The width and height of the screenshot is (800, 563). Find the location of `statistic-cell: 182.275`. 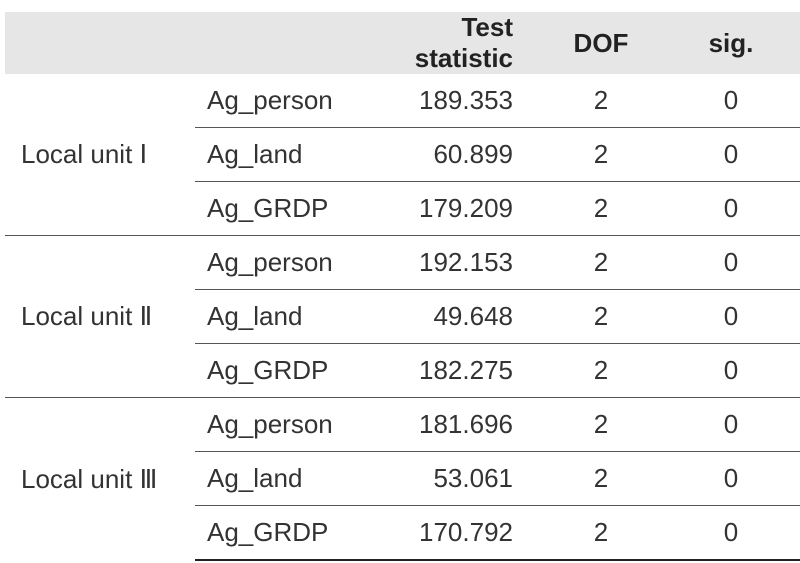

statistic-cell: 182.275 is located at coordinates (460, 370).